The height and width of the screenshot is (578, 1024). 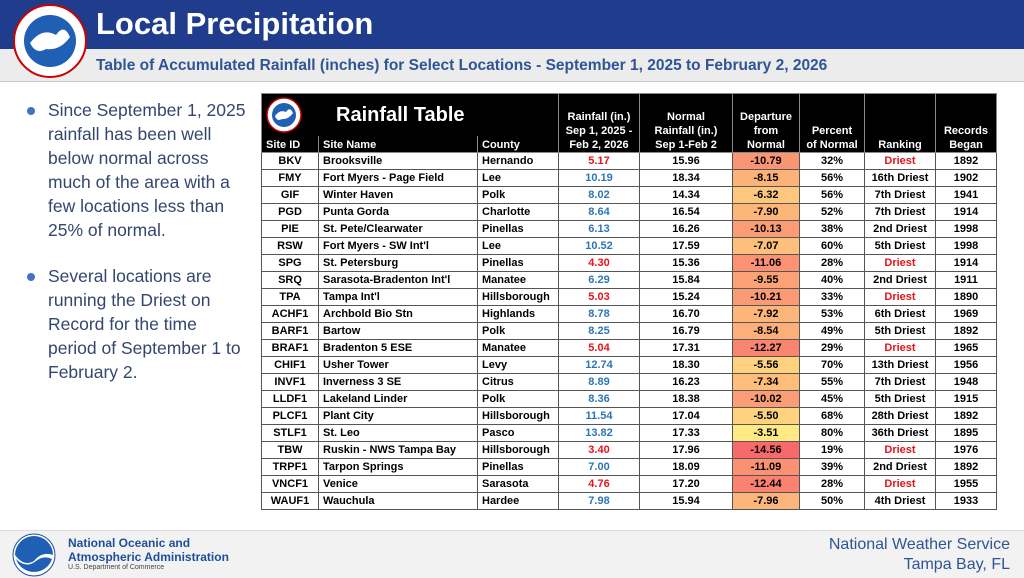 What do you see at coordinates (766, 297) in the screenshot?
I see `cell-departure: -10.21` at bounding box center [766, 297].